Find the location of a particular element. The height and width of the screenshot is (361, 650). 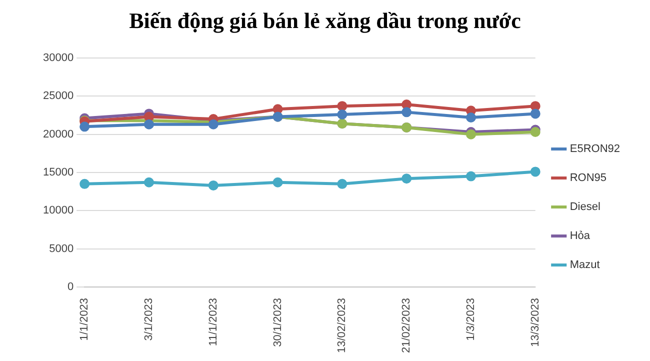

y-tick-label: 30000 is located at coordinates (58, 58).